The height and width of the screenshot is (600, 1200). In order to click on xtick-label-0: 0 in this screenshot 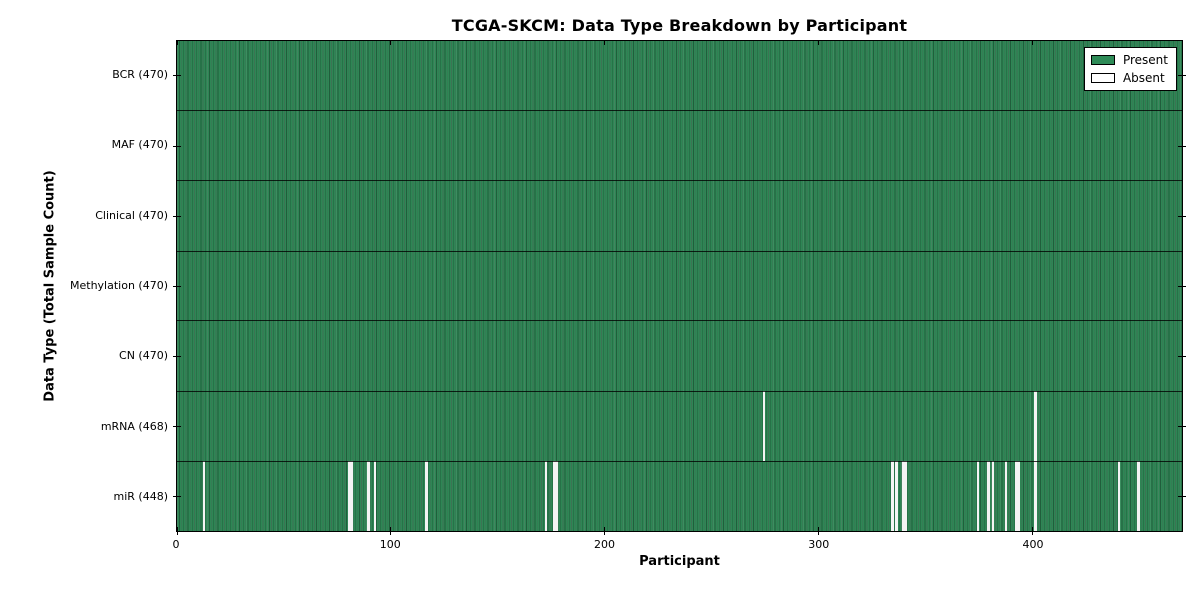, I will do `click(176, 544)`.